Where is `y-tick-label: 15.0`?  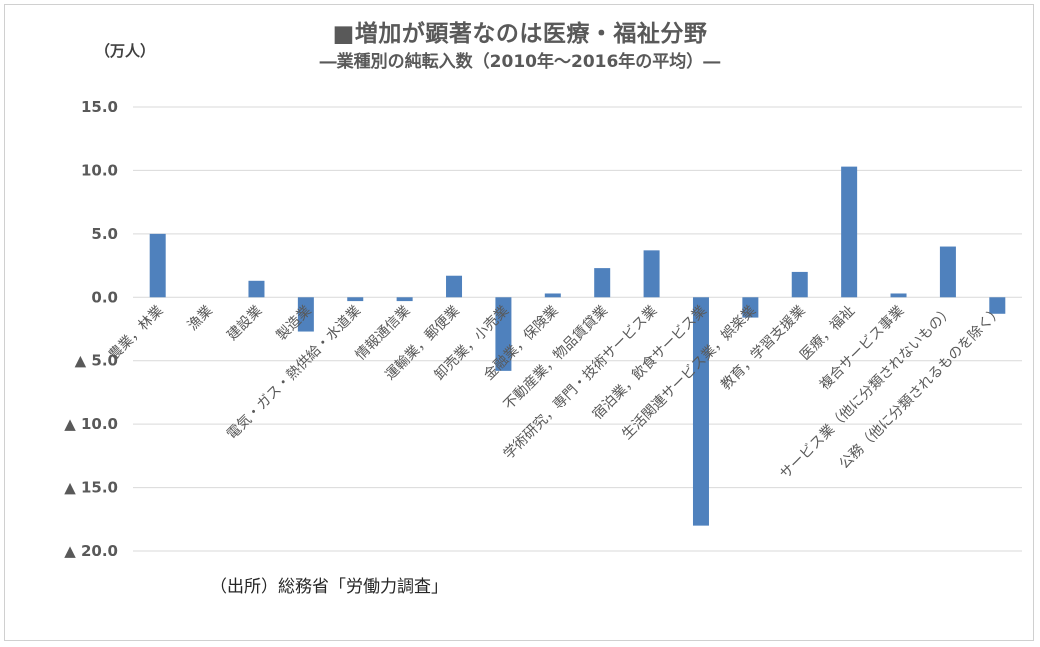
y-tick-label: 15.0 is located at coordinates (99, 107).